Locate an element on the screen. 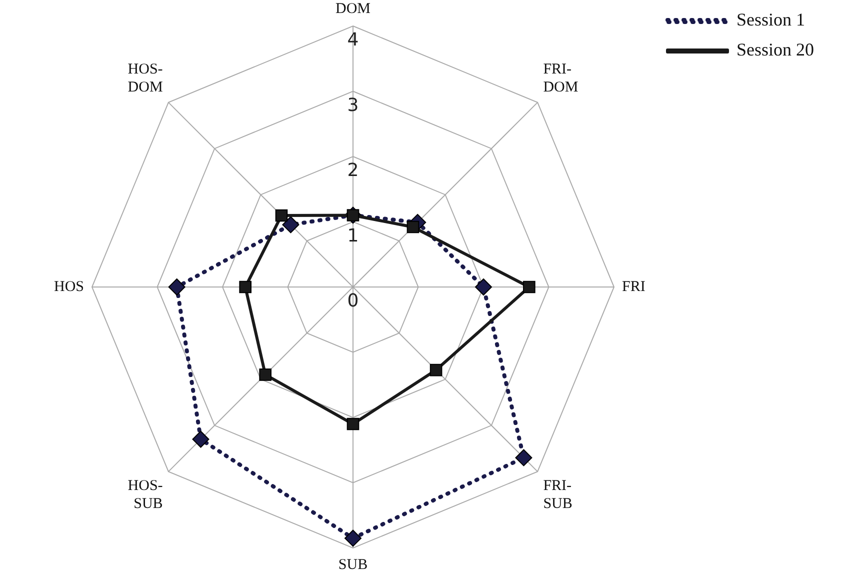 The width and height of the screenshot is (844, 579). legend-label: Session 1 is located at coordinates (771, 20).